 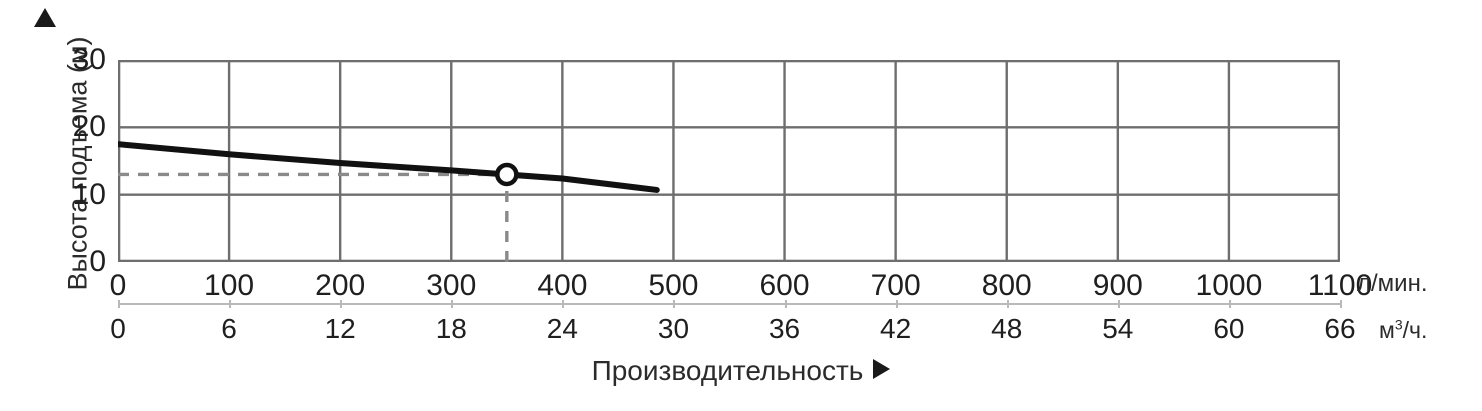 I want to click on x-tick-label-secondary: 60, so click(x=1229, y=328).